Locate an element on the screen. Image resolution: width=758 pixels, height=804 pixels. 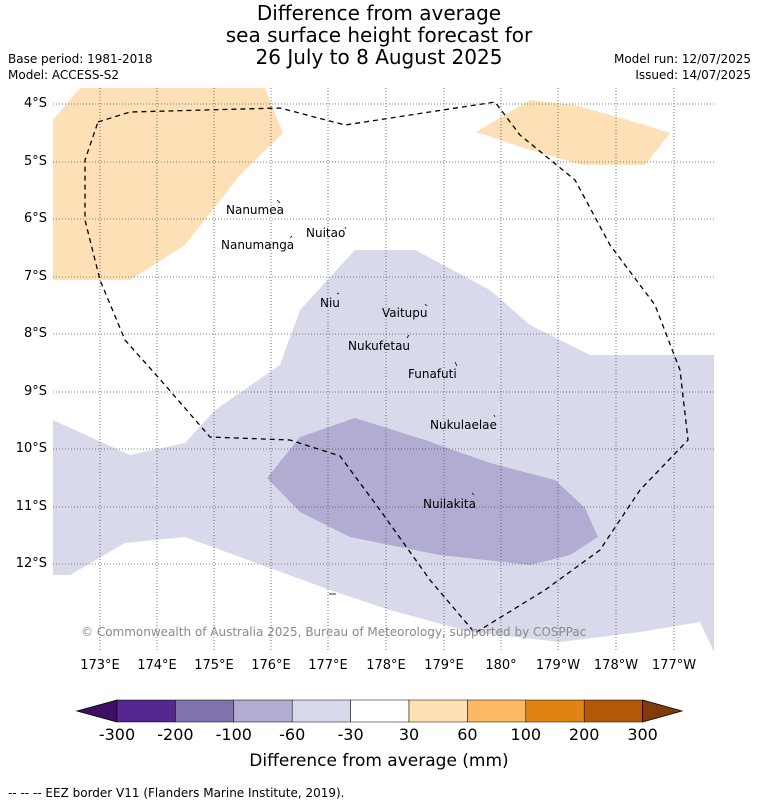
model-name: Model: ACCESS-S2 is located at coordinates (64, 75).